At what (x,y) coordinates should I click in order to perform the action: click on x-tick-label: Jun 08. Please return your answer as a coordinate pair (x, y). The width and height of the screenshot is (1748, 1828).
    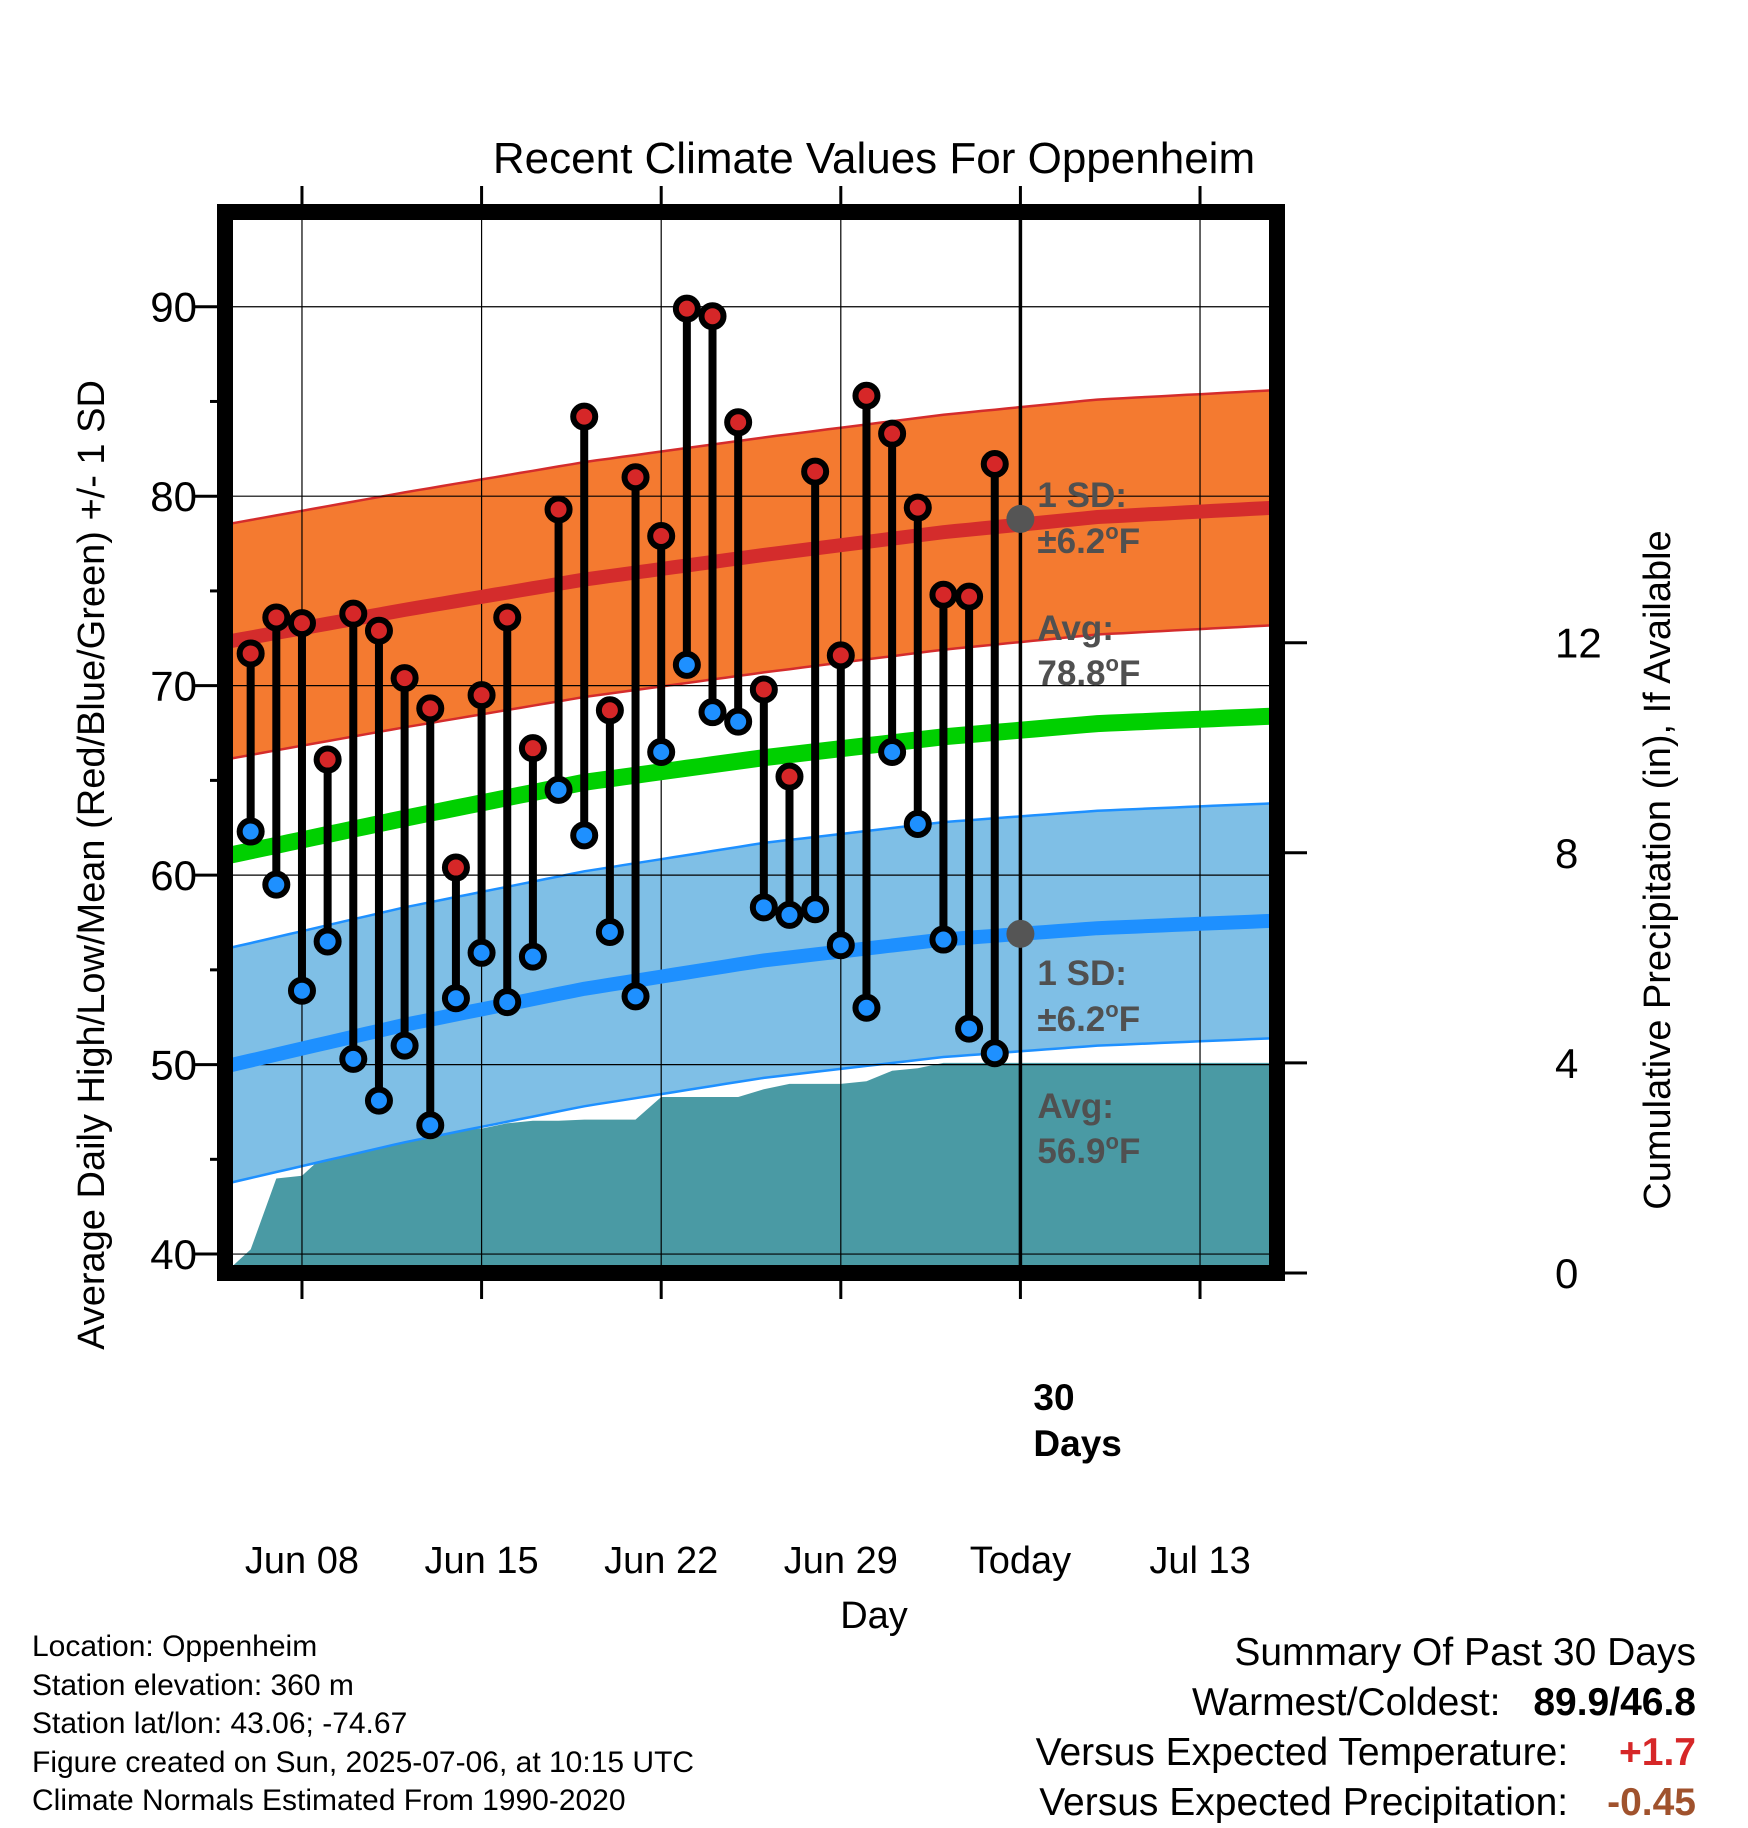
    Looking at the image, I should click on (302, 1561).